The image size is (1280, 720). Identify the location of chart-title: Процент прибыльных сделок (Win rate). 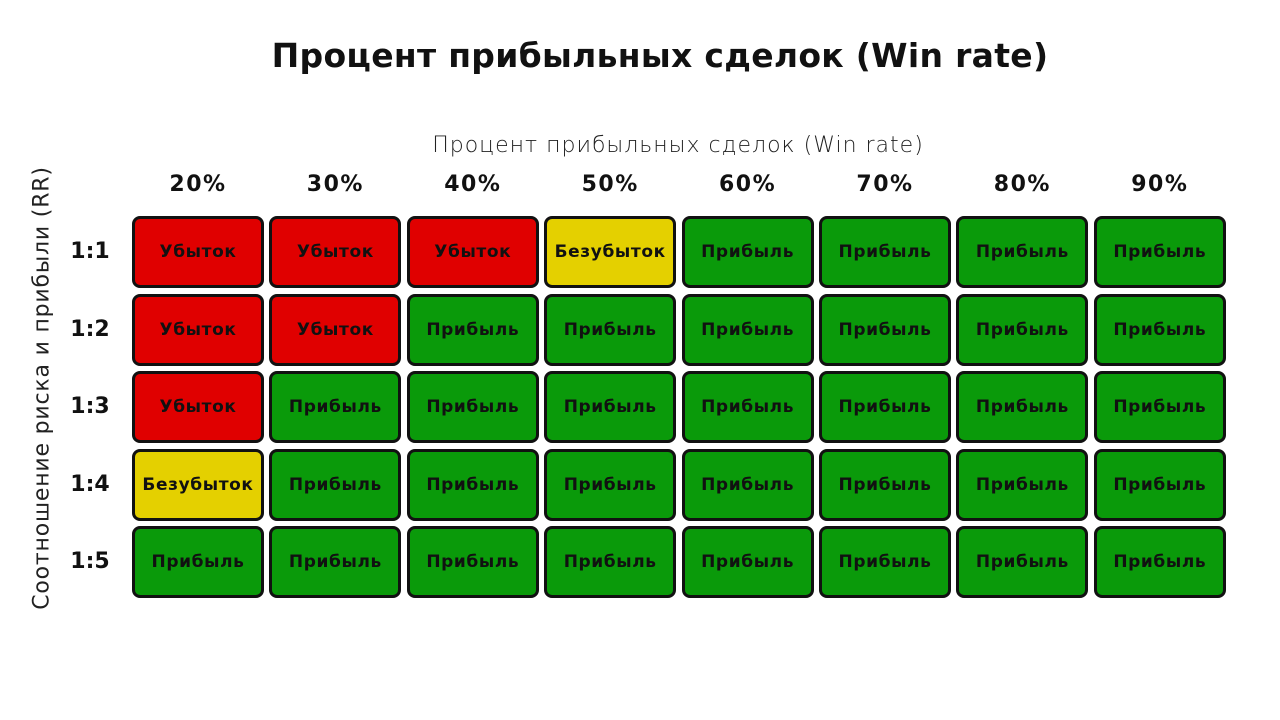
(660, 55).